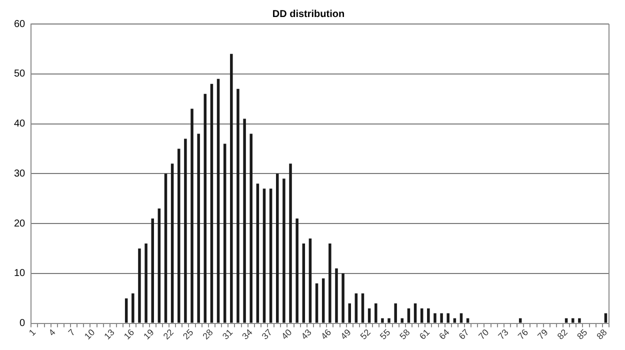 The height and width of the screenshot is (350, 625). Describe the element at coordinates (444, 334) in the screenshot. I see `x-tick-label: 64` at that location.